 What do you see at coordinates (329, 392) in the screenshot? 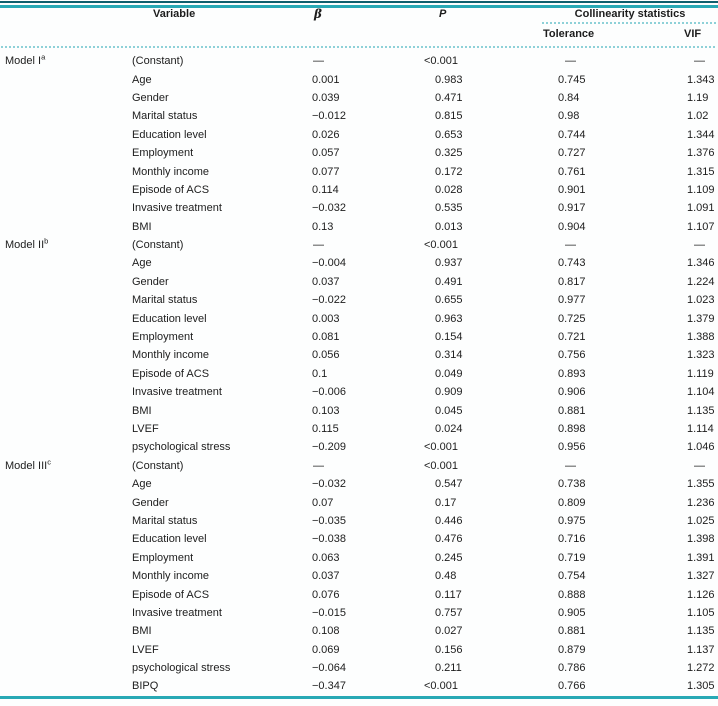
I see `cell-beta: −0.006` at bounding box center [329, 392].